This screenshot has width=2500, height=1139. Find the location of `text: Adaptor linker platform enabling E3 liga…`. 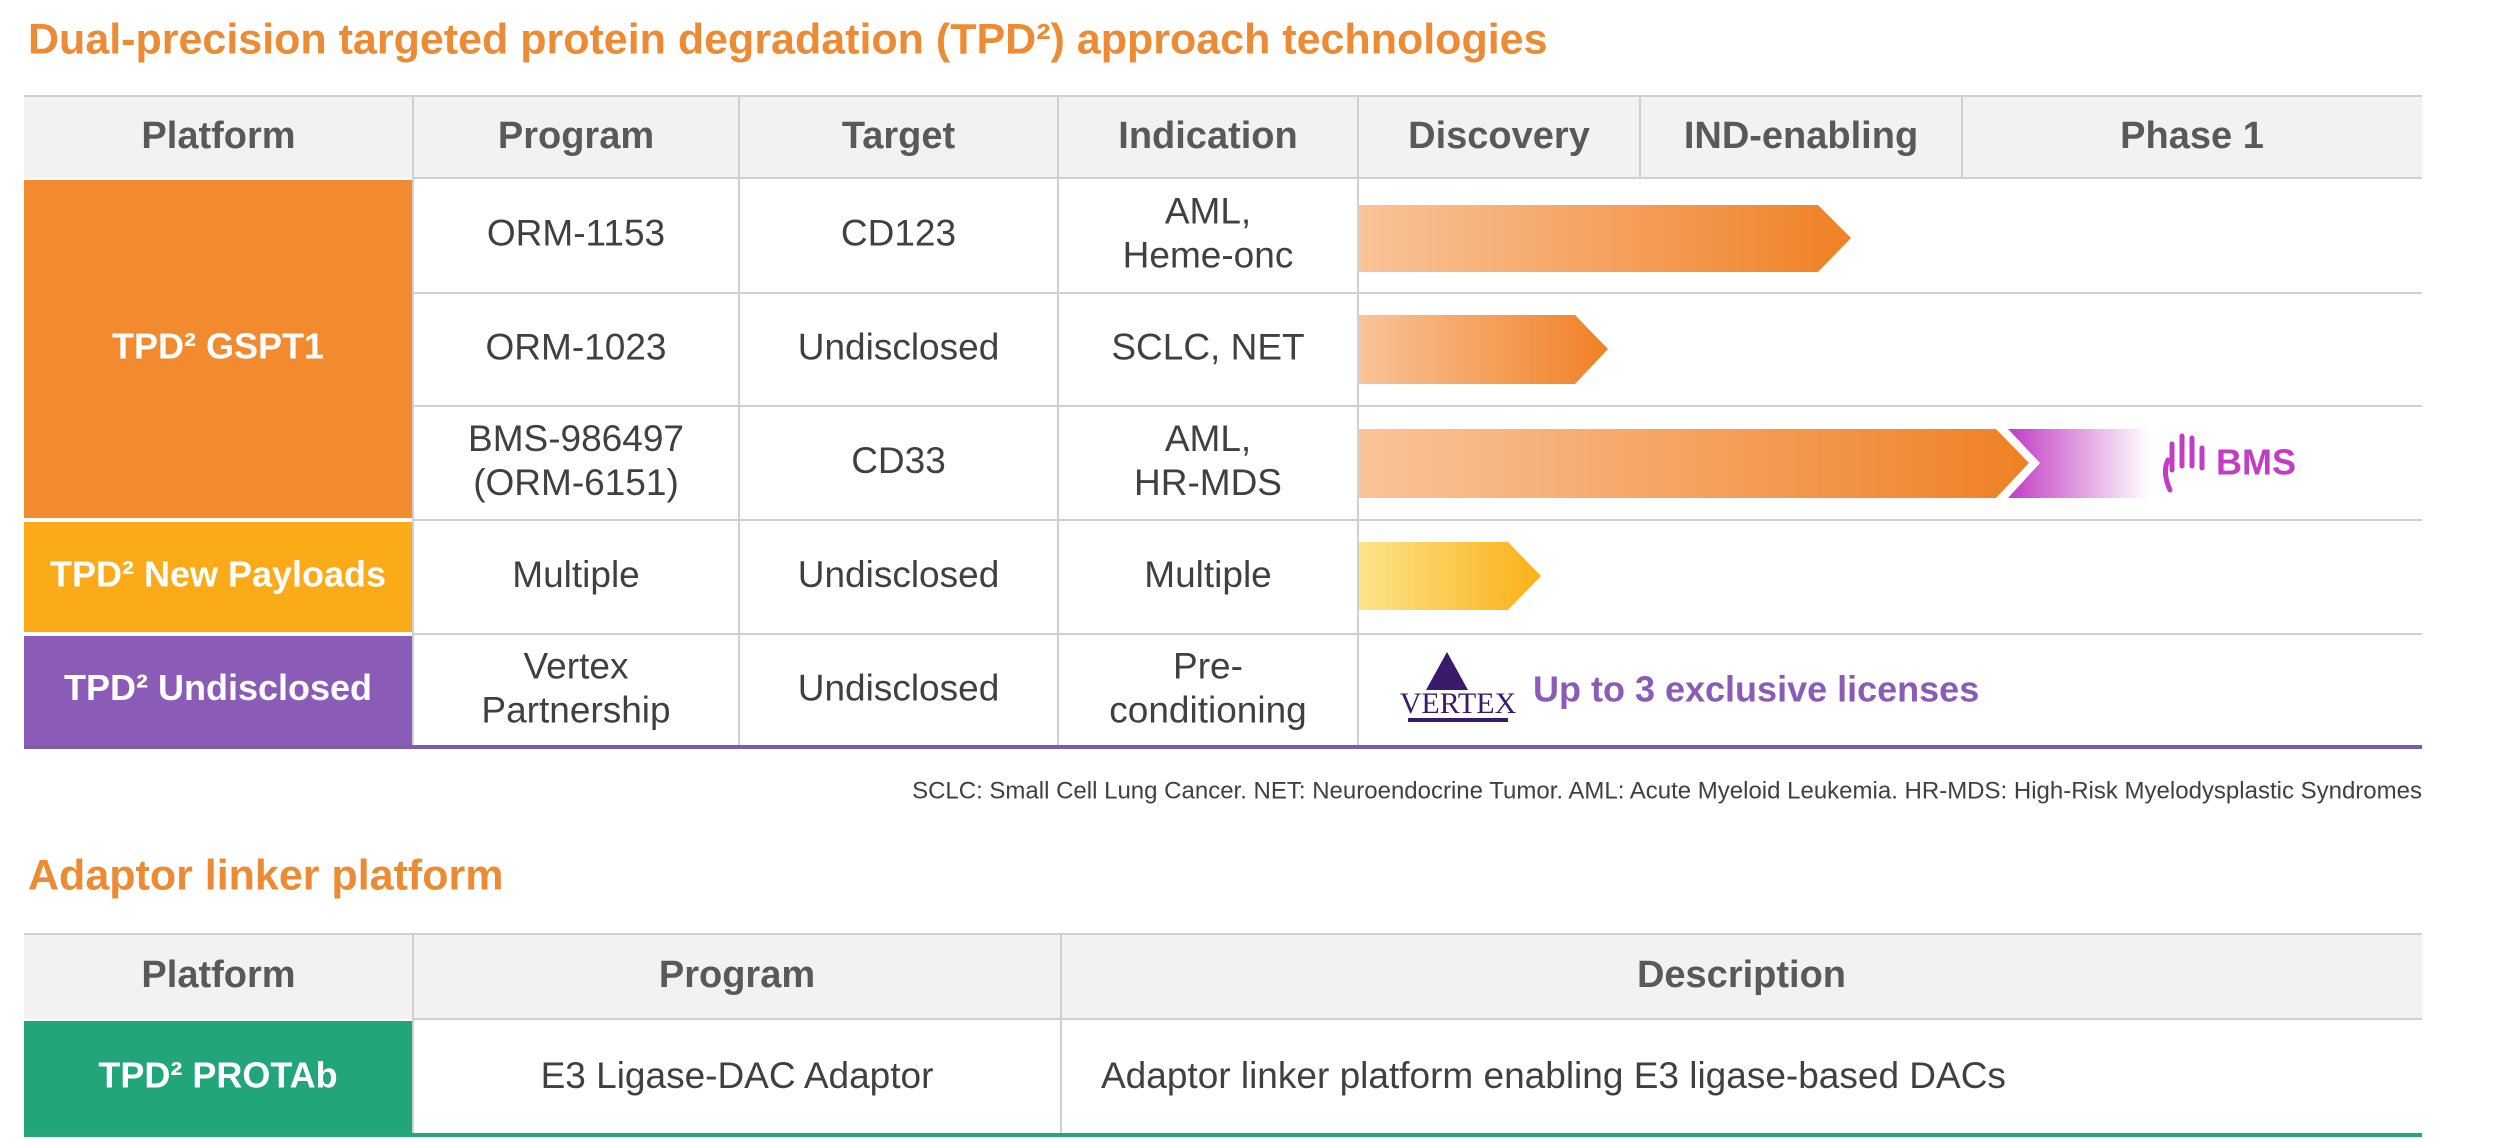

text: Adaptor linker platform enabling E3 liga… is located at coordinates (1553, 1075).